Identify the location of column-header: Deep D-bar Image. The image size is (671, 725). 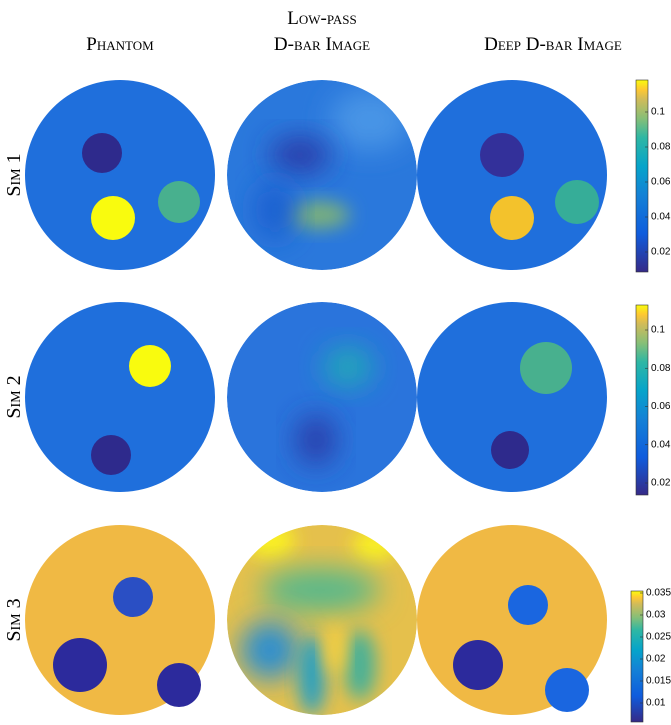
(553, 44).